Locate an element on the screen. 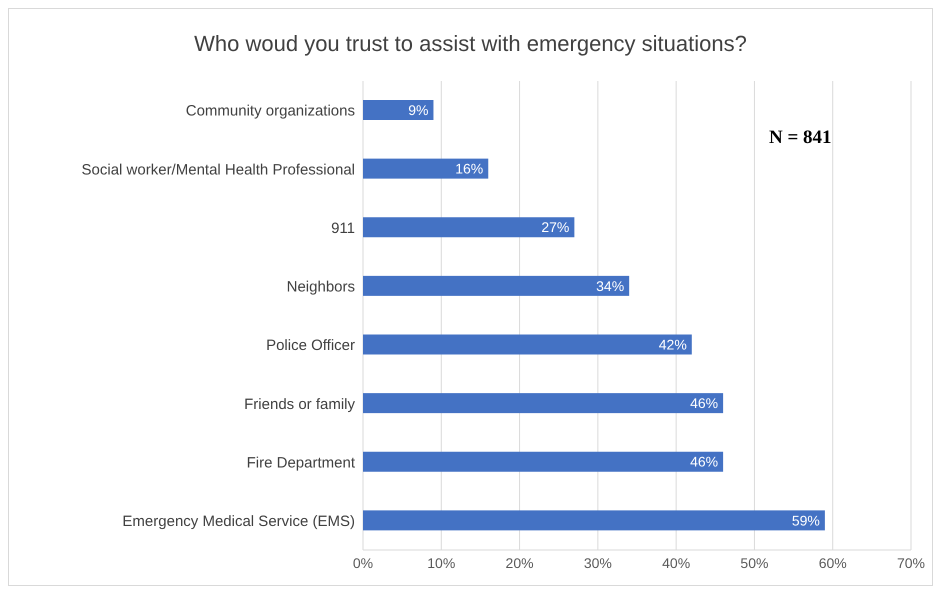 The height and width of the screenshot is (592, 939). x-tick-label: 10% is located at coordinates (441, 562).